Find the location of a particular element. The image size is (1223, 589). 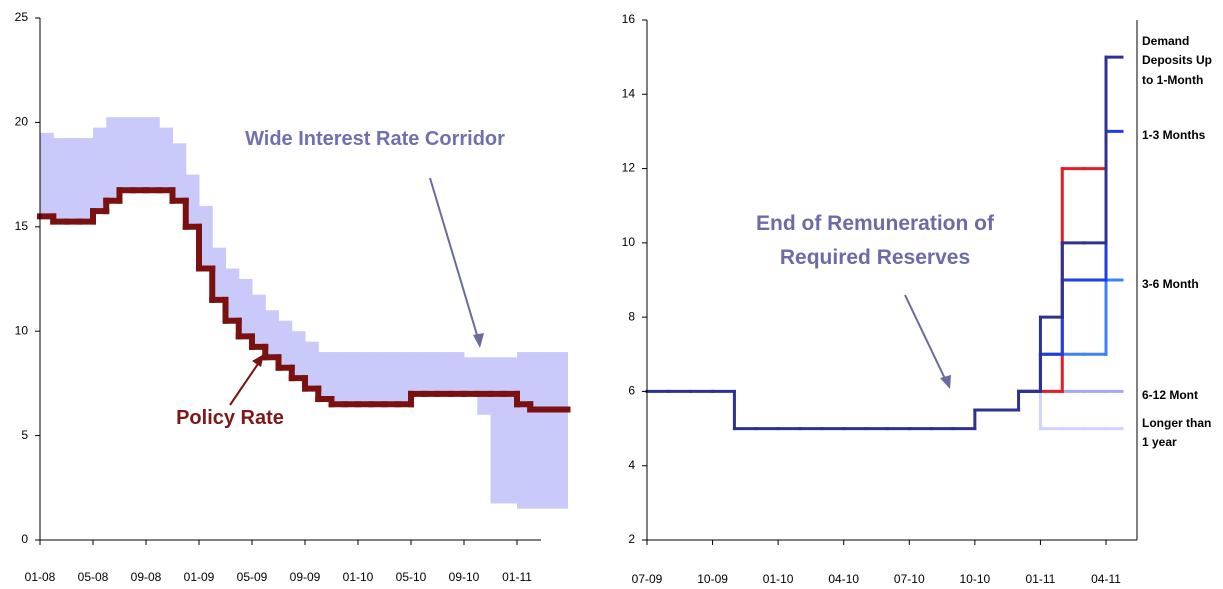

annotation: Wide Interest Rate Corridor is located at coordinates (375, 139).